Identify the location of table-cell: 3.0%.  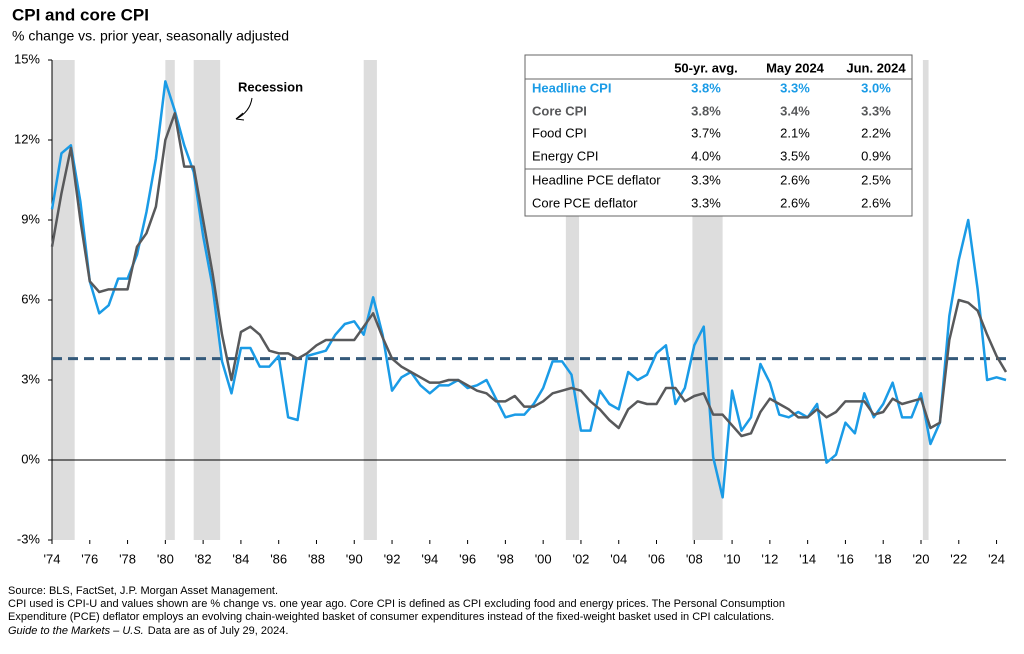
(876, 87).